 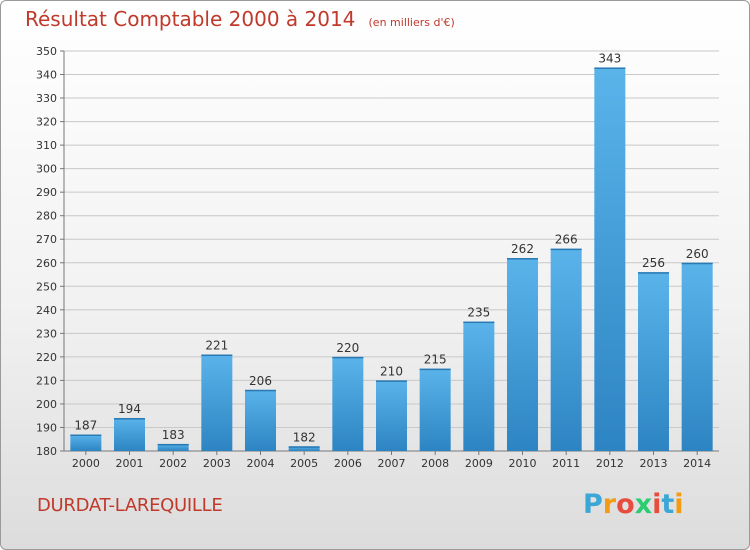 I want to click on x-tick-label-2010: 2010, so click(x=523, y=463).